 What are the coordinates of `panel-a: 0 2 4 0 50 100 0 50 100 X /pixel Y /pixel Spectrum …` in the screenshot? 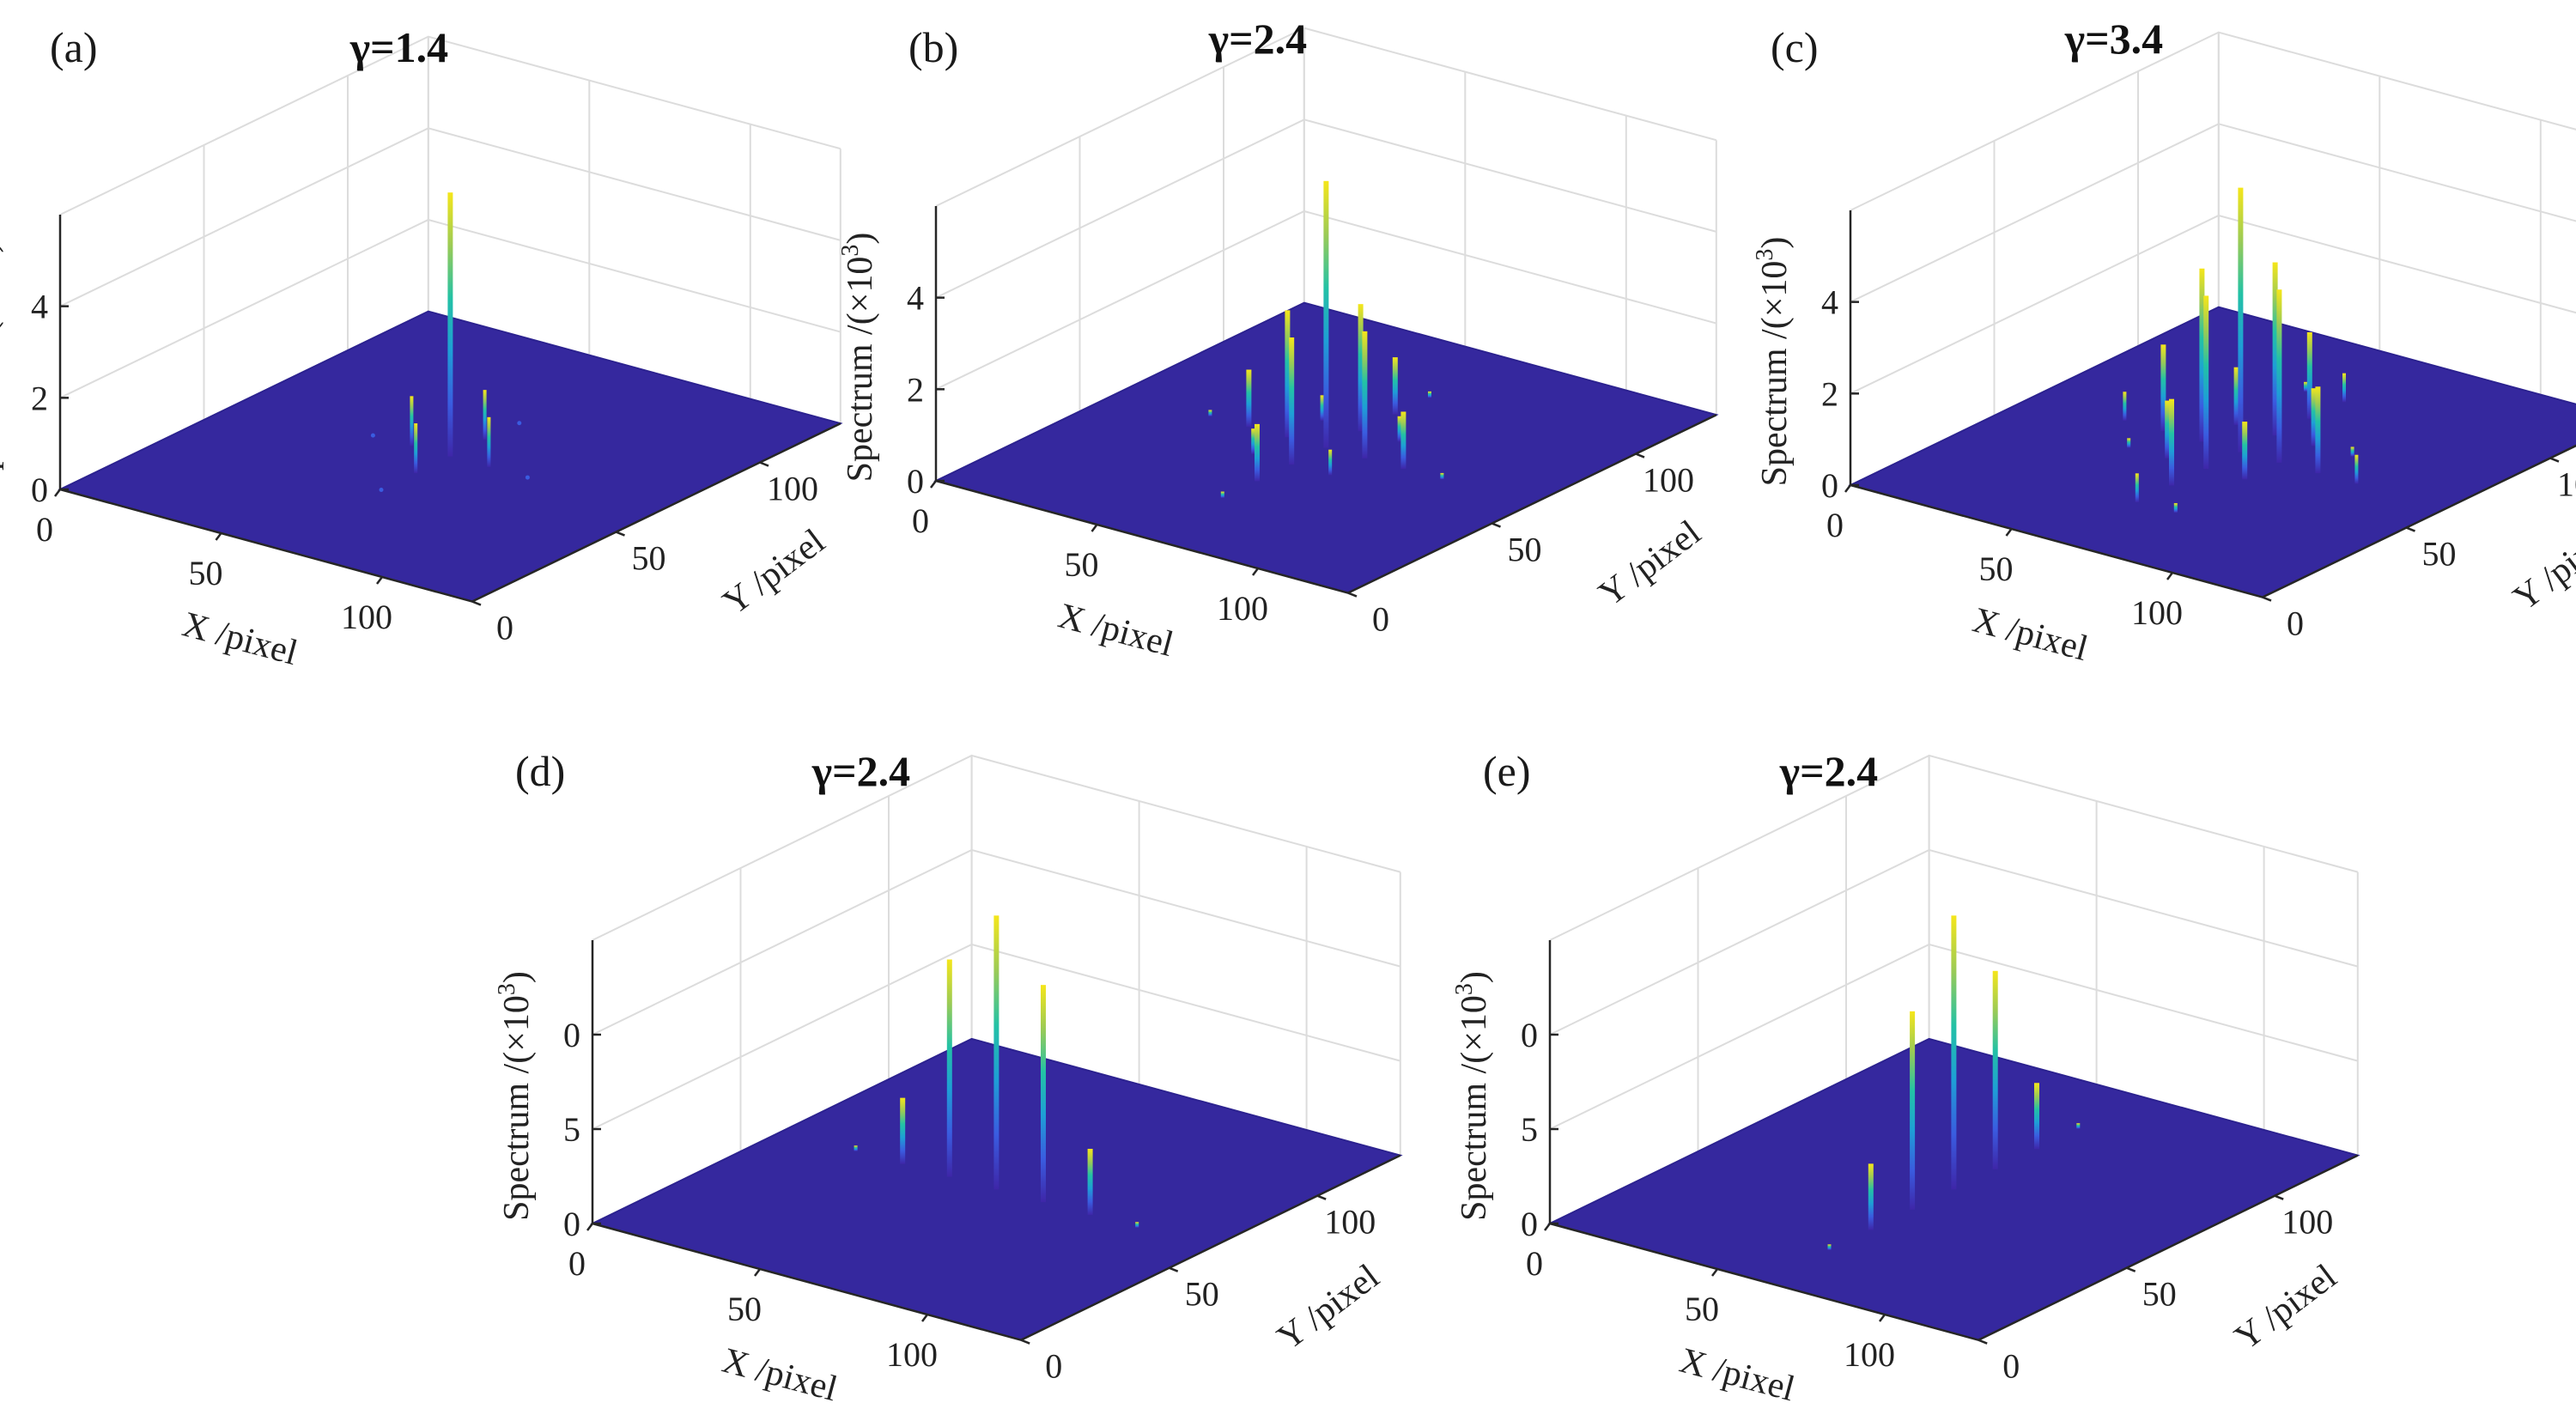 It's located at (421, 348).